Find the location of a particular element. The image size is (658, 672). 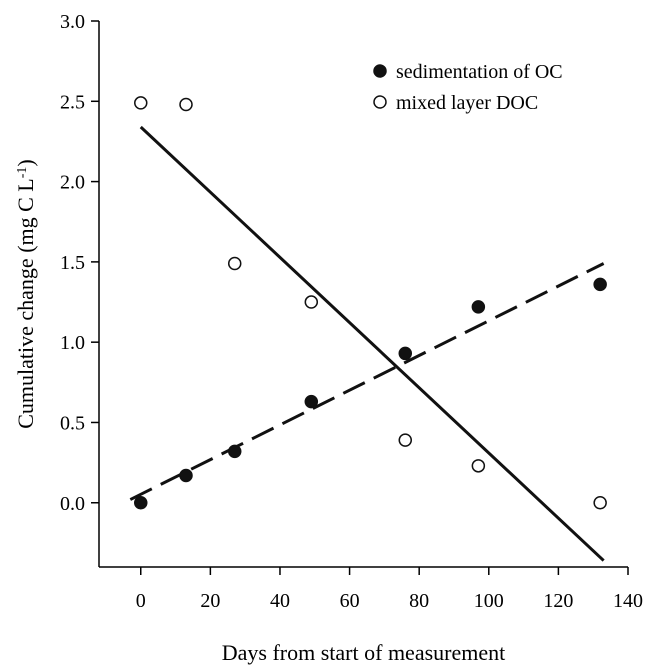

y-tick-label: 2.5 is located at coordinates (72, 102).